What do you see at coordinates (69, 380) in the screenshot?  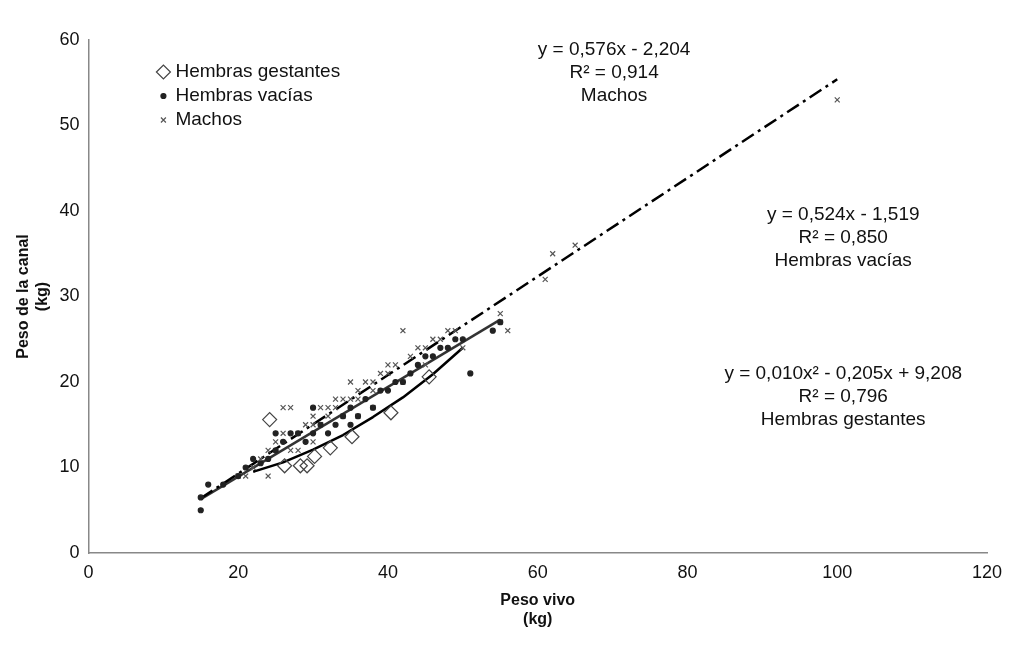 I see `y-tick-label: 20` at bounding box center [69, 380].